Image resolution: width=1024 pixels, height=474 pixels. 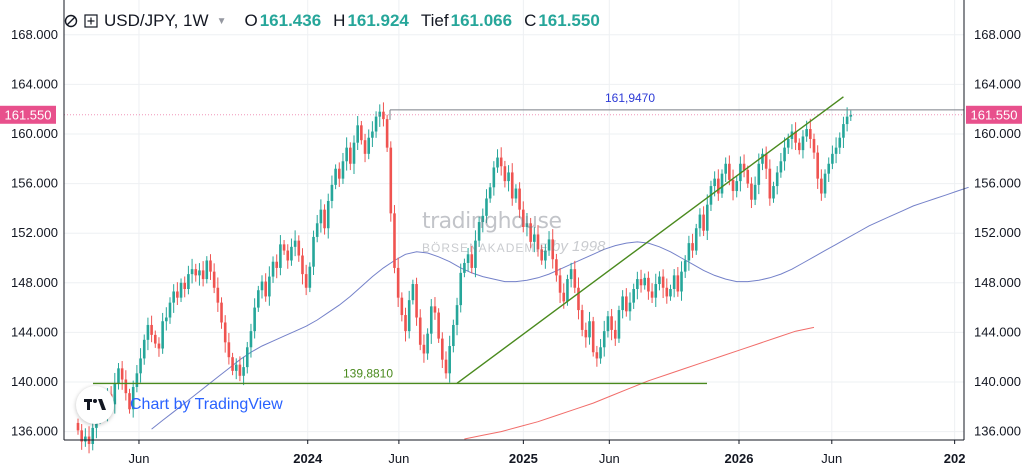 What do you see at coordinates (71, 21) in the screenshot?
I see `collapse-icon` at bounding box center [71, 21].